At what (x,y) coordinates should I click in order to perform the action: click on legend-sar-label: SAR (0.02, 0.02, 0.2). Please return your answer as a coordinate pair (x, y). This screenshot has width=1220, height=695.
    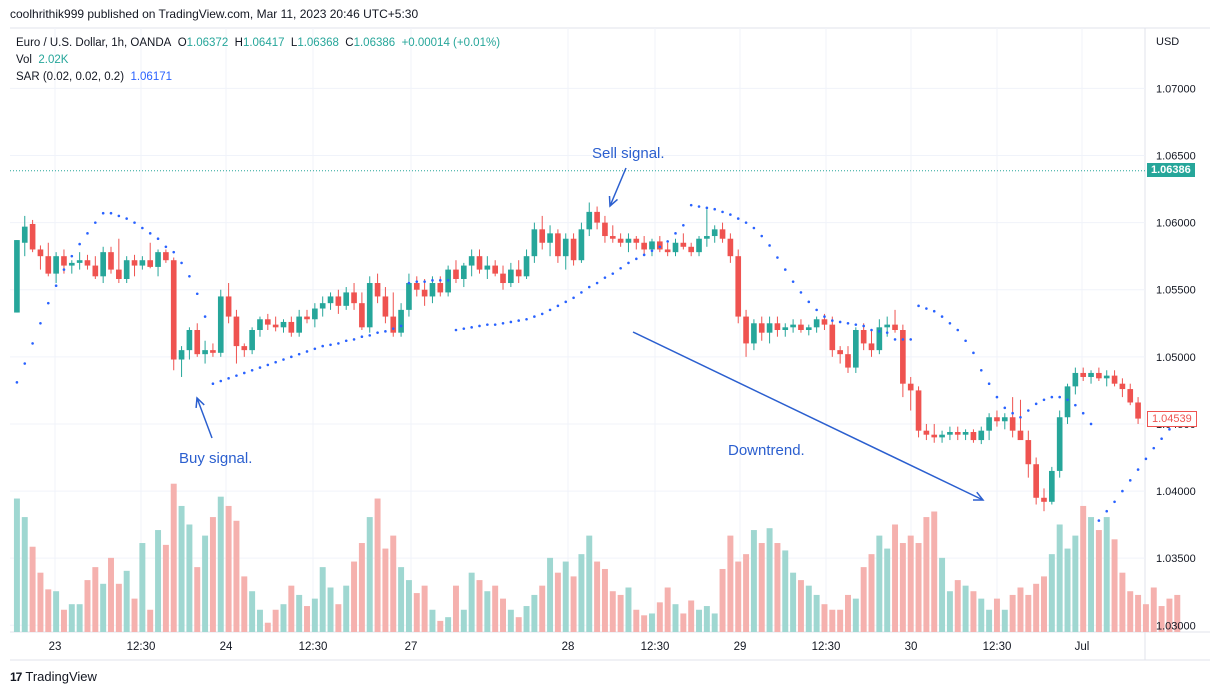
    Looking at the image, I should click on (70, 77).